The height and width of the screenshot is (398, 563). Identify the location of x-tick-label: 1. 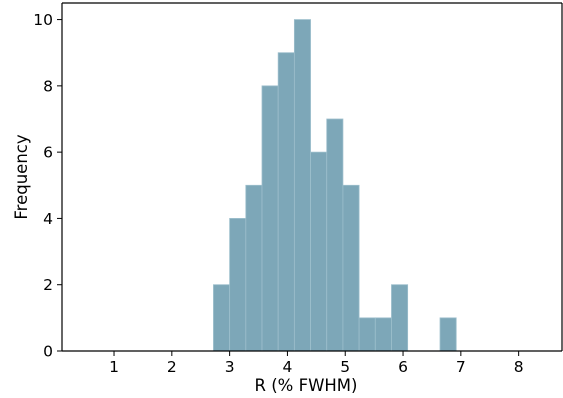
(114, 367).